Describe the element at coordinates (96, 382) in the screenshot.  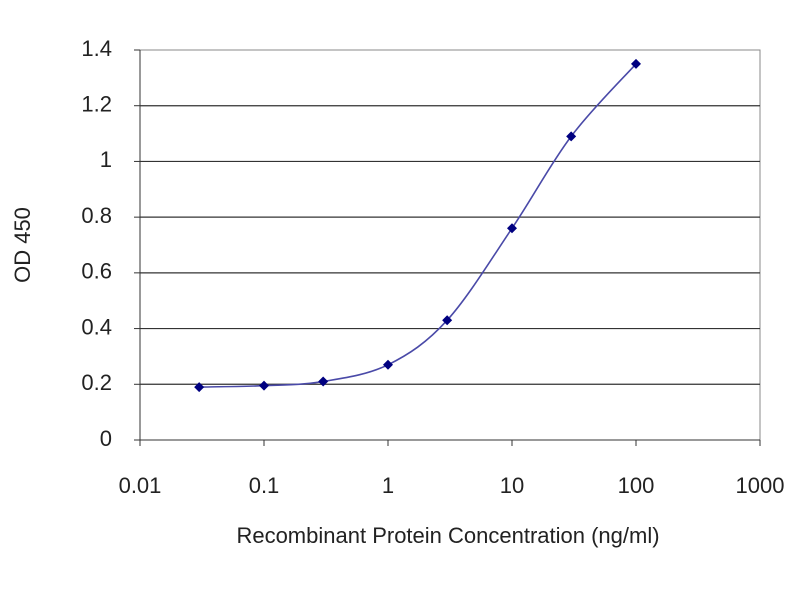
I see `y-tick-label: 0.2` at that location.